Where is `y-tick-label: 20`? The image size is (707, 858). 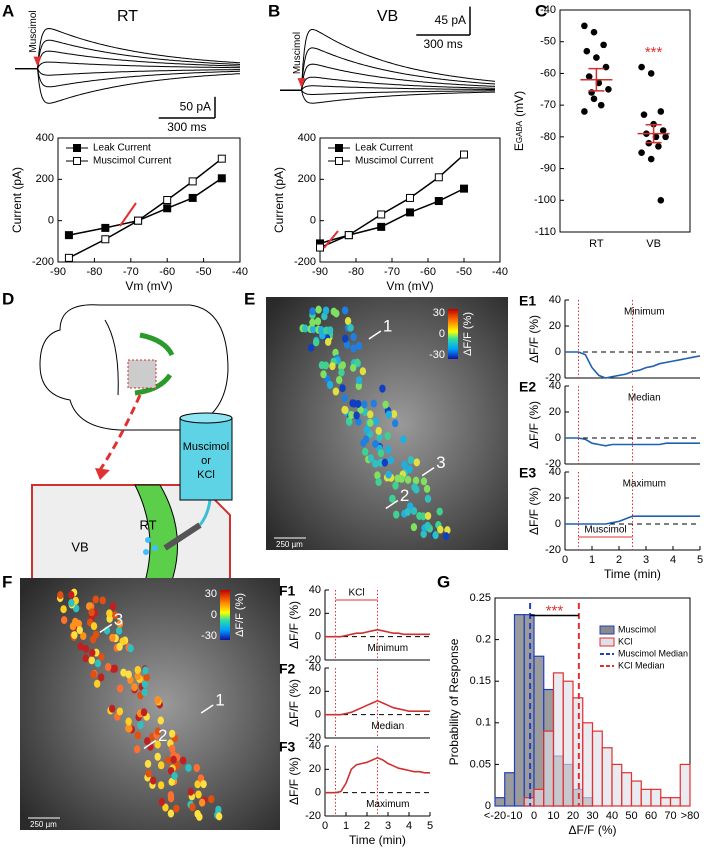 y-tick-label: 20 is located at coordinates (315, 769).